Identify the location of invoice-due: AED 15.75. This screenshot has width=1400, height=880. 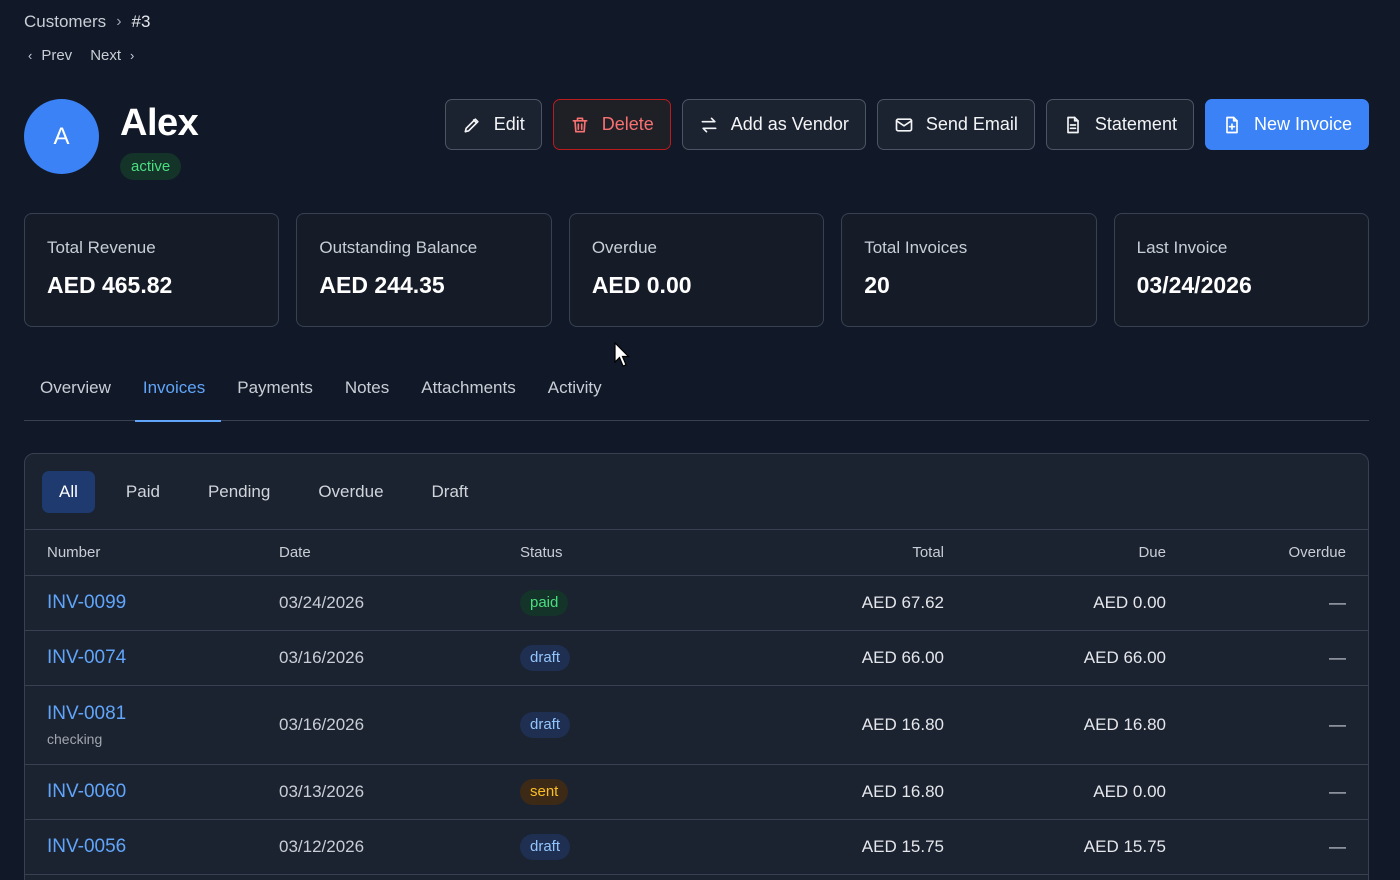
(1055, 847).